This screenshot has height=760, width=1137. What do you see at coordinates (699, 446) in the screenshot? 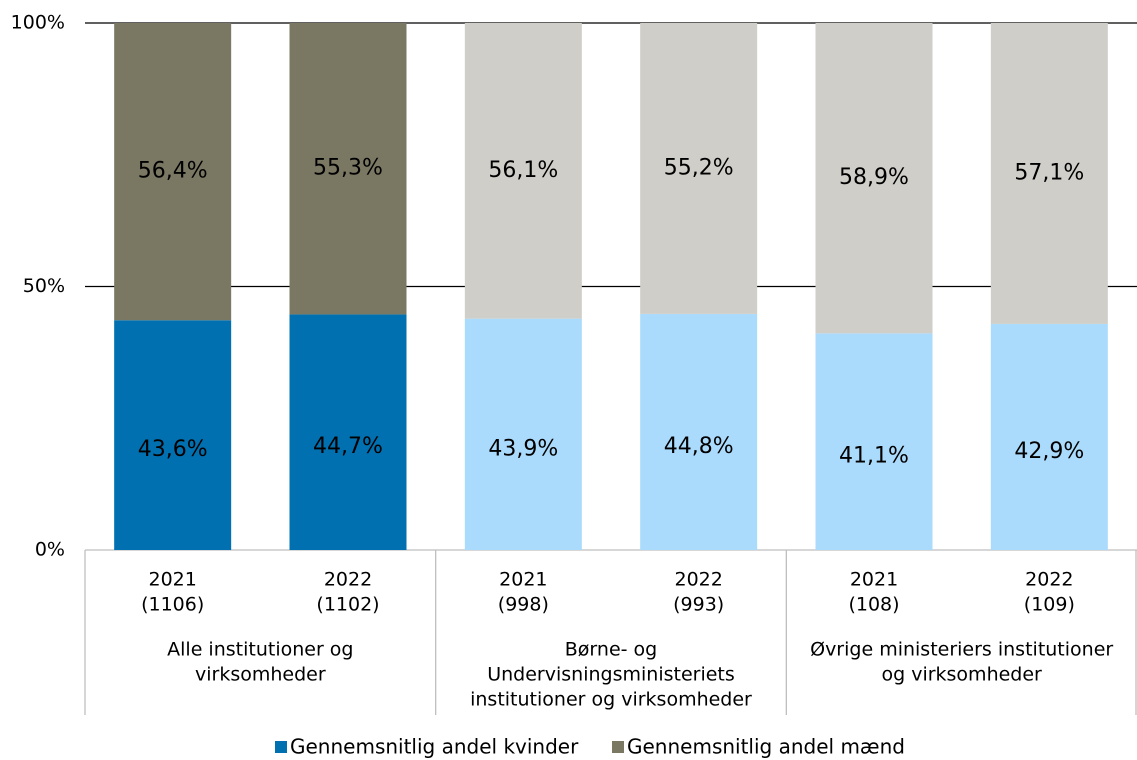
I see `value-label: 44,8%` at bounding box center [699, 446].